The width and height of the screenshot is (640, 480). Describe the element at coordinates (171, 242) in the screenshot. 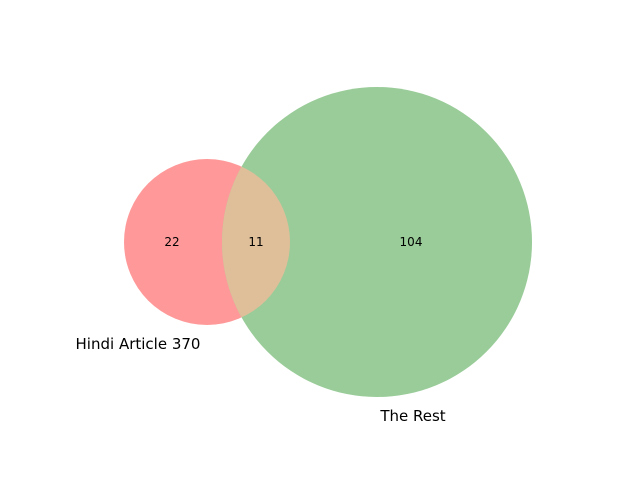

I see `hindi-only-count: 22` at that location.